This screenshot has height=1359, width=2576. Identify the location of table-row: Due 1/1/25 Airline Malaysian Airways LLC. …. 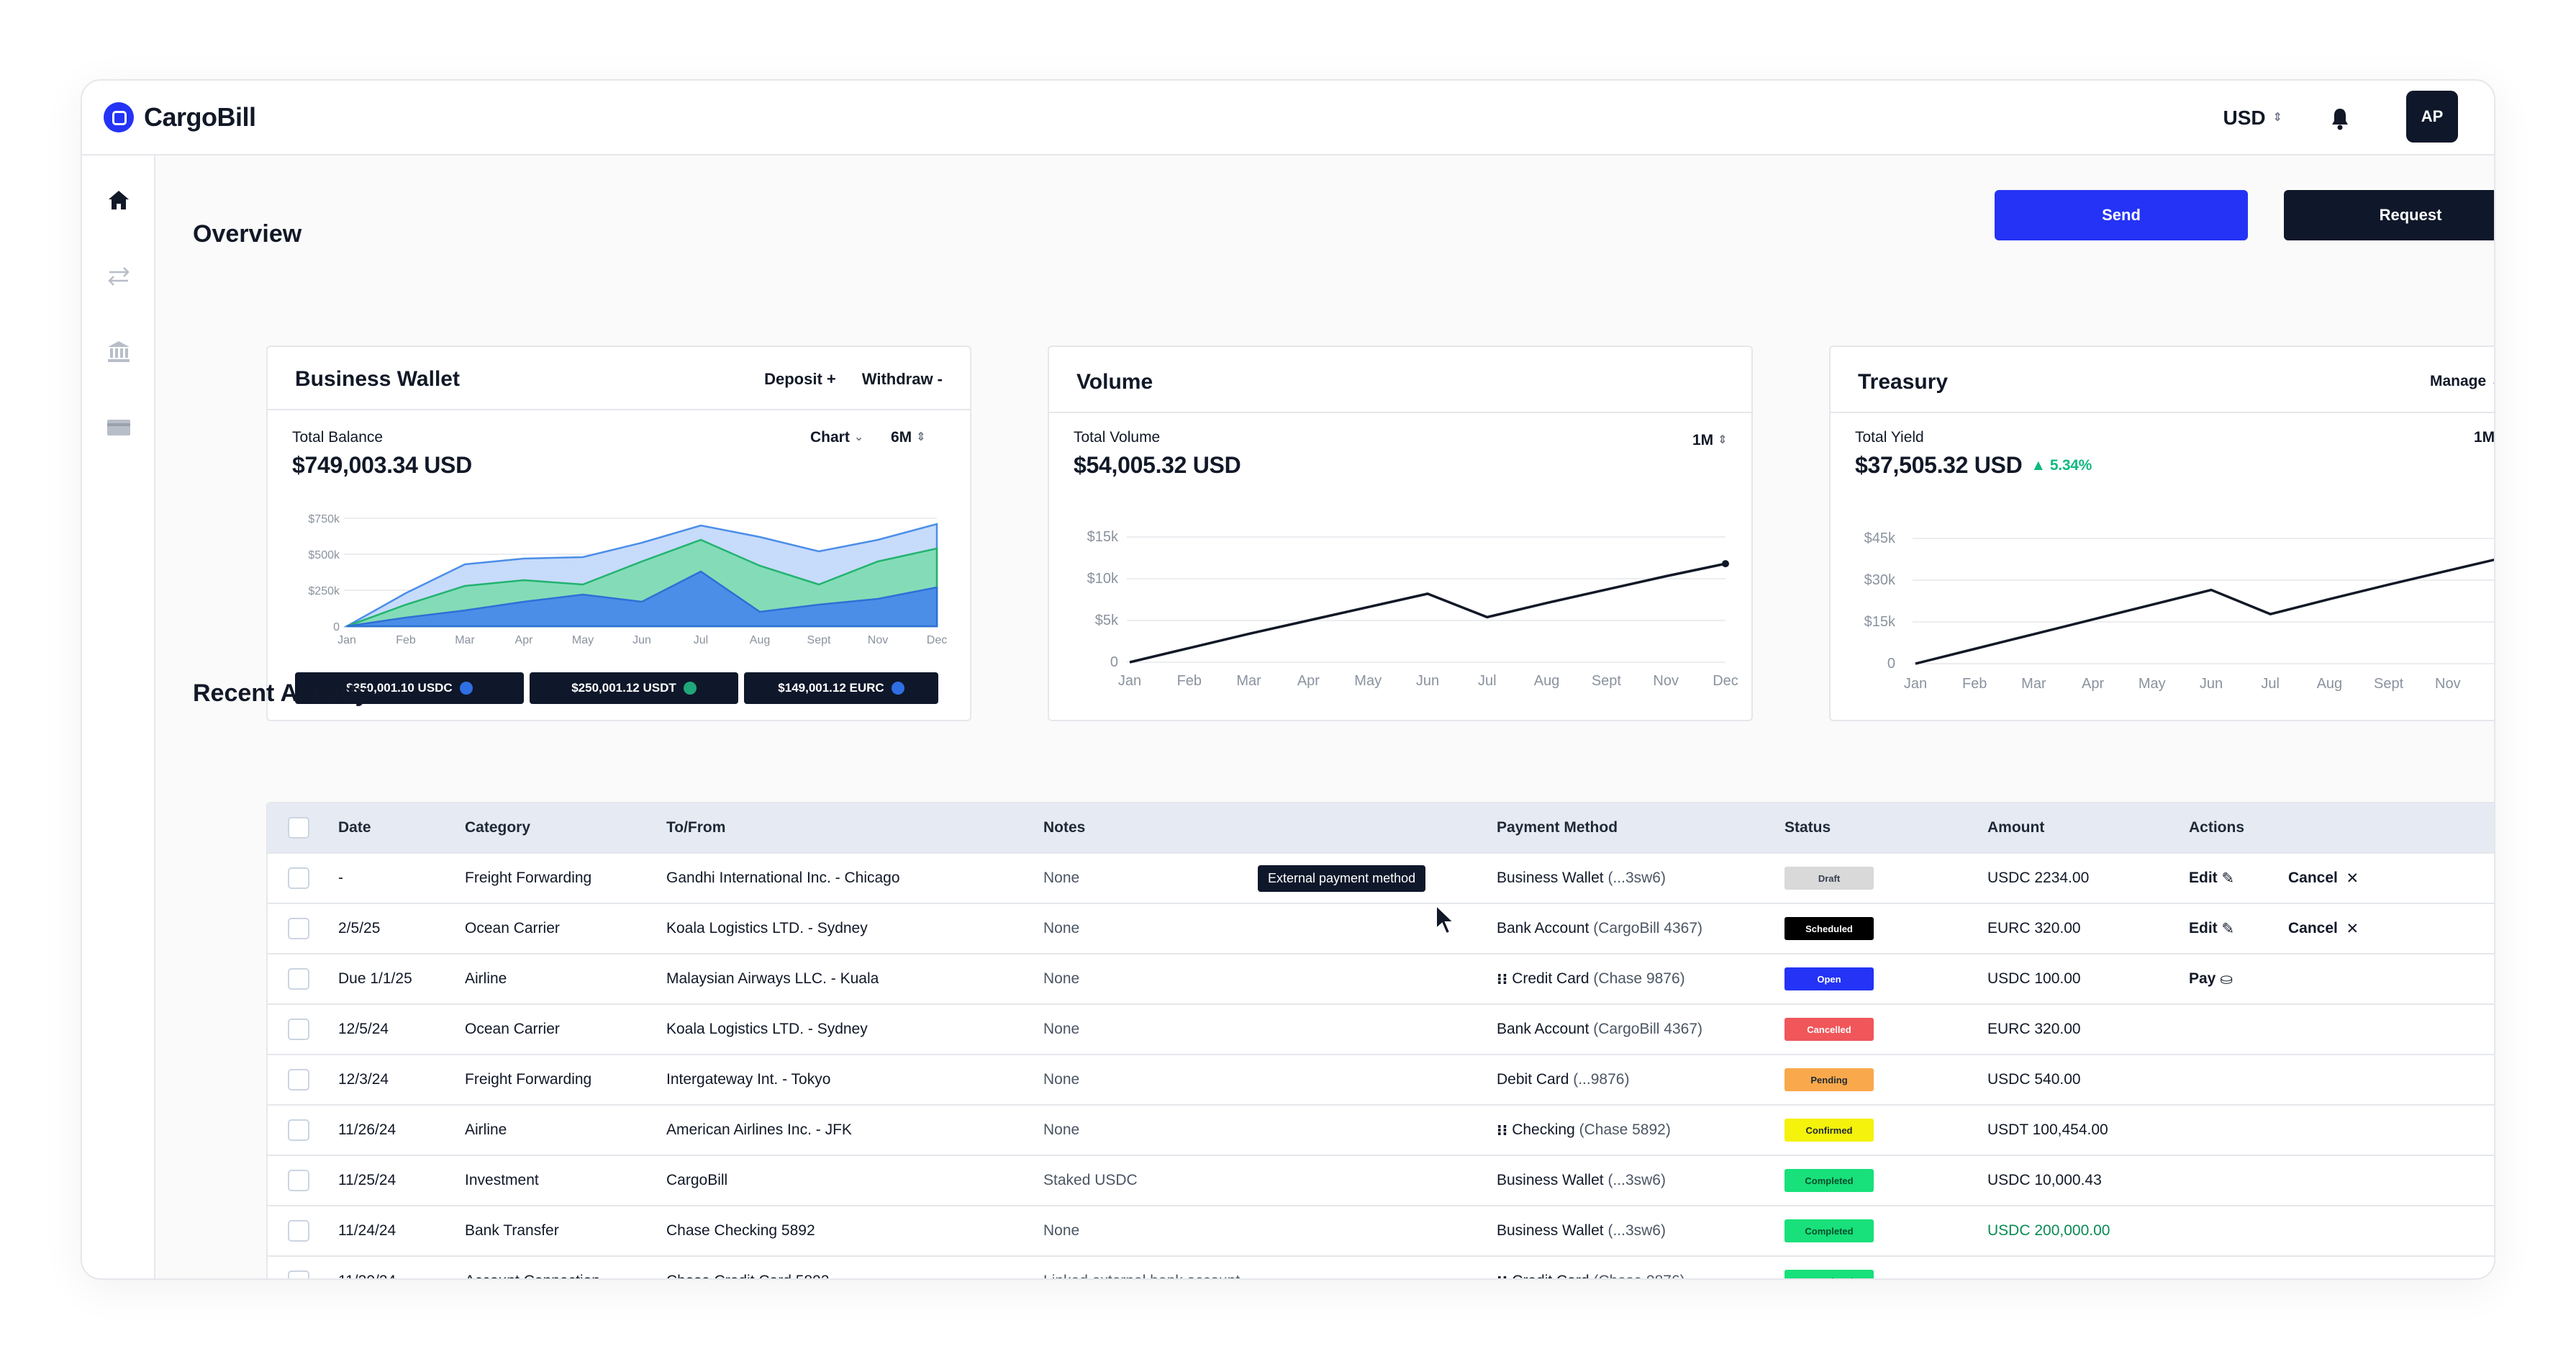
(1381, 978).